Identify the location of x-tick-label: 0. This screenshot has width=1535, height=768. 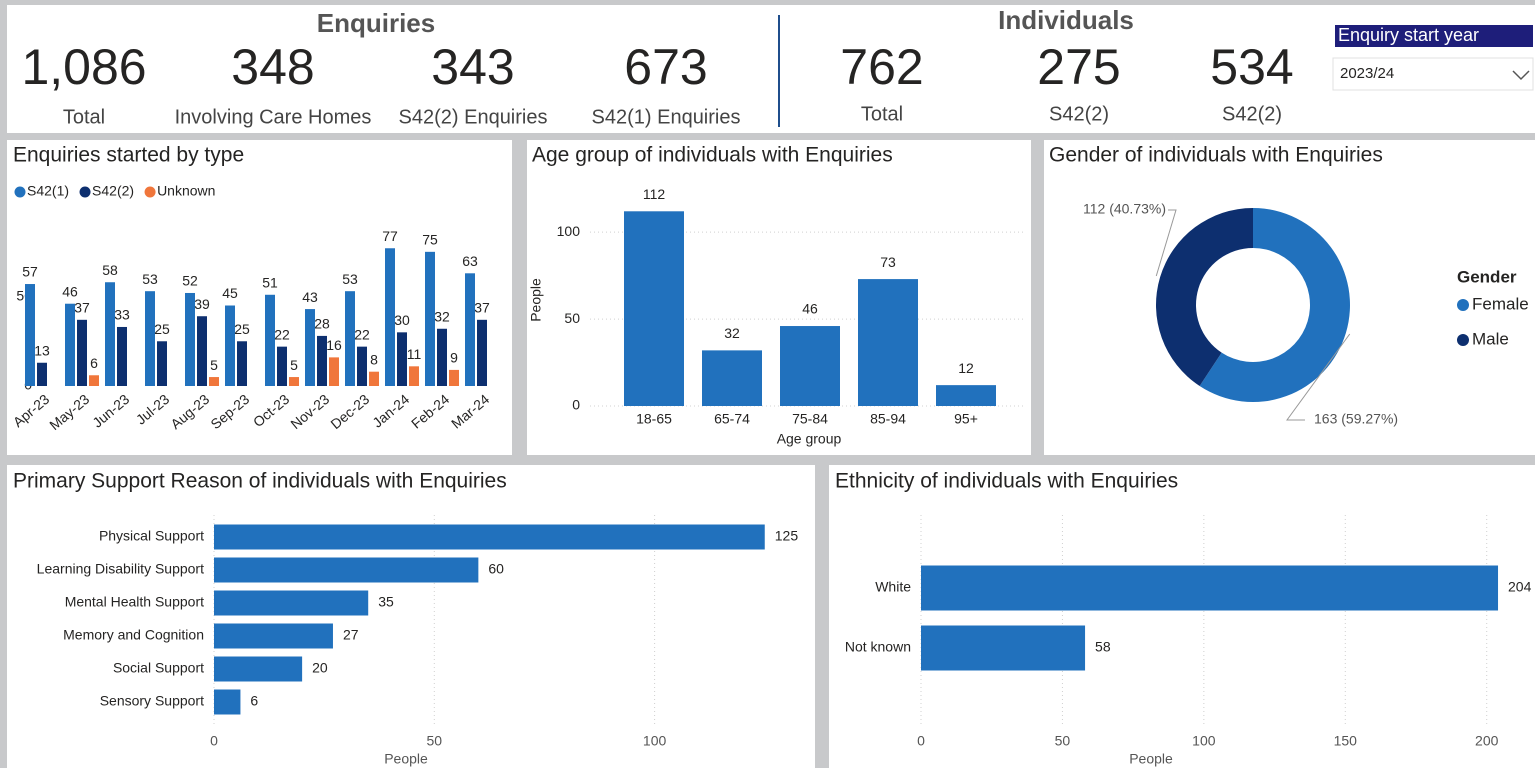
(214, 741).